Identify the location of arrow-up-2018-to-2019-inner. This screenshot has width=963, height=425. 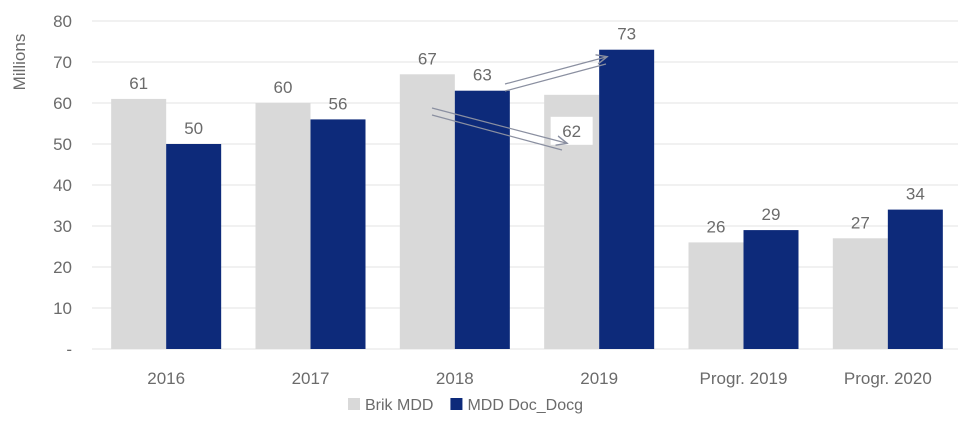
(555, 77).